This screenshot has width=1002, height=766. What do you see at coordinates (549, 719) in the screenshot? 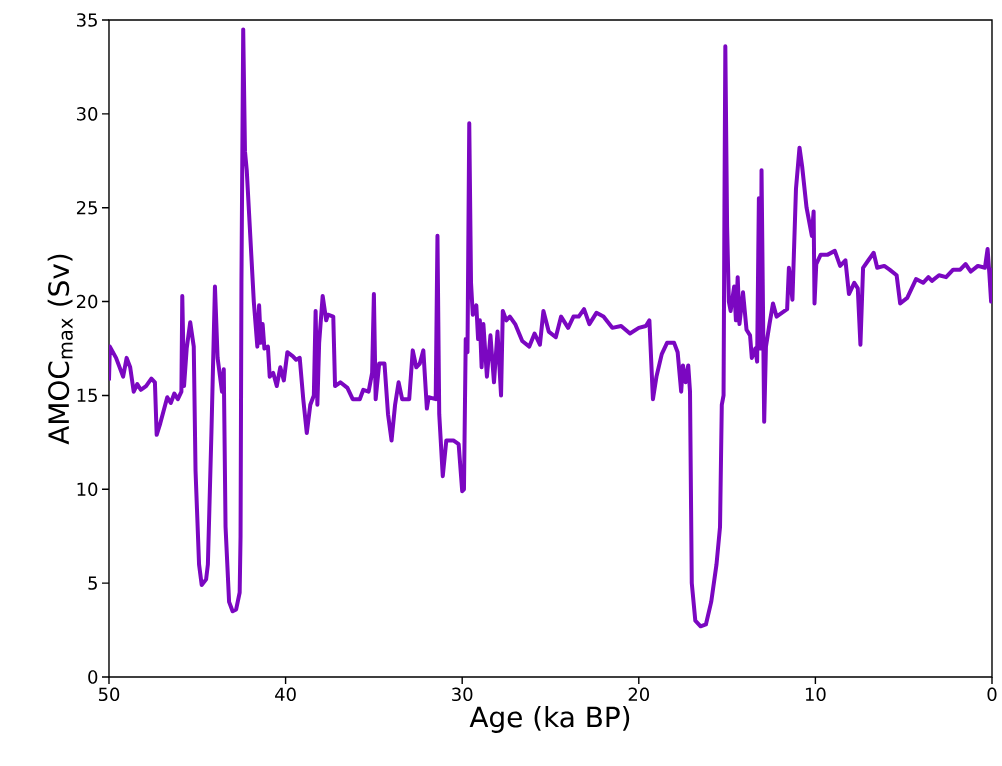
I see `x-axis-title: Age (ka BP)` at bounding box center [549, 719].